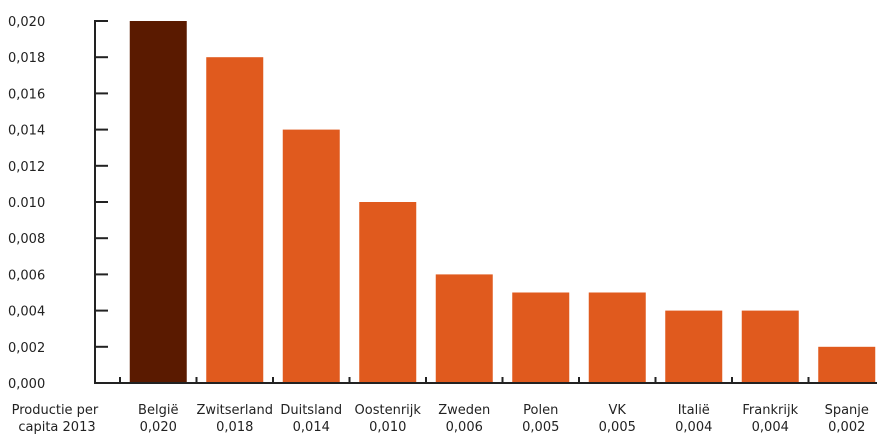 The height and width of the screenshot is (434, 877). What do you see at coordinates (234, 427) in the screenshot?
I see `value-label: 0,018` at bounding box center [234, 427].